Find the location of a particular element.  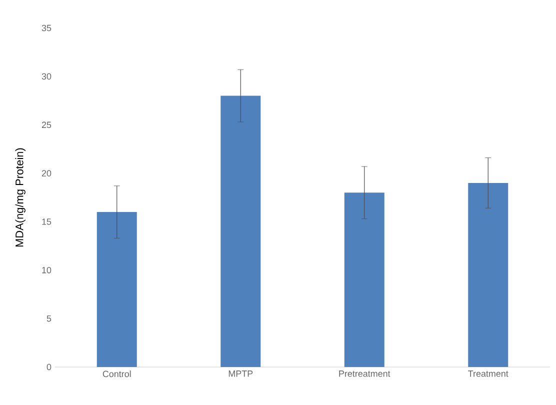

y-tick-label: 20 is located at coordinates (47, 173).